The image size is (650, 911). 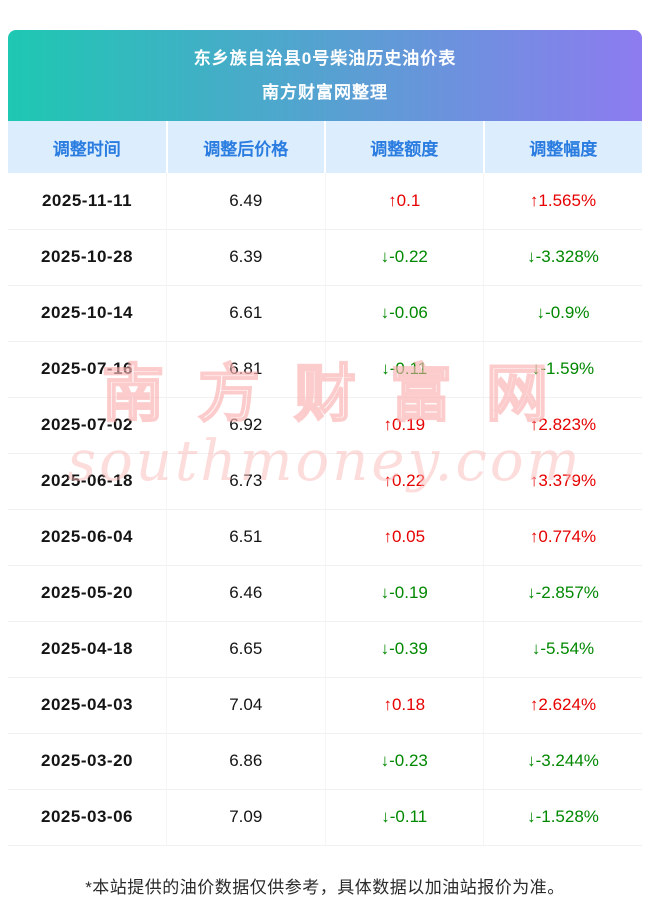 What do you see at coordinates (562, 537) in the screenshot?
I see `cell-change-pct: ↑0.774%` at bounding box center [562, 537].